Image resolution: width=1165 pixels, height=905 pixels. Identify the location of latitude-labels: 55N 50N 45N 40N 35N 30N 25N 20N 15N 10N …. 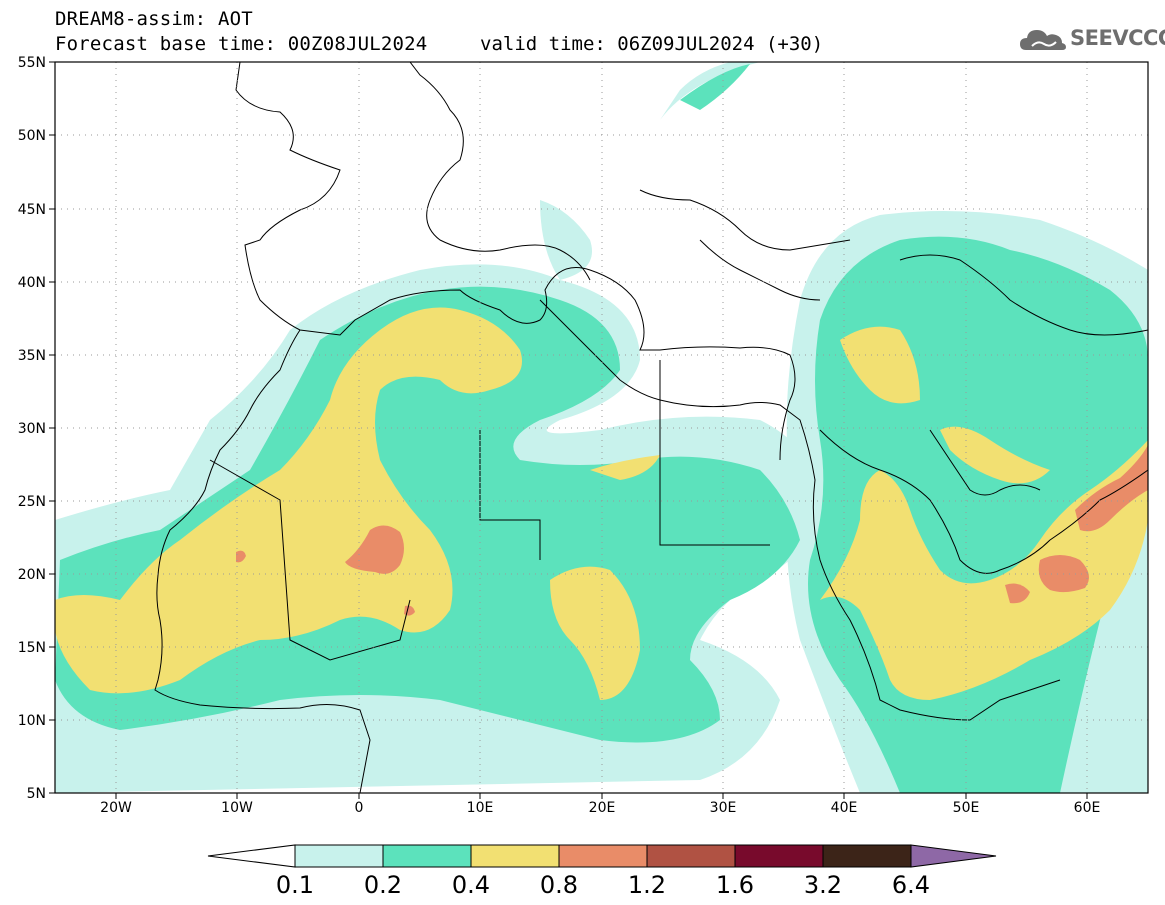
(32, 428).